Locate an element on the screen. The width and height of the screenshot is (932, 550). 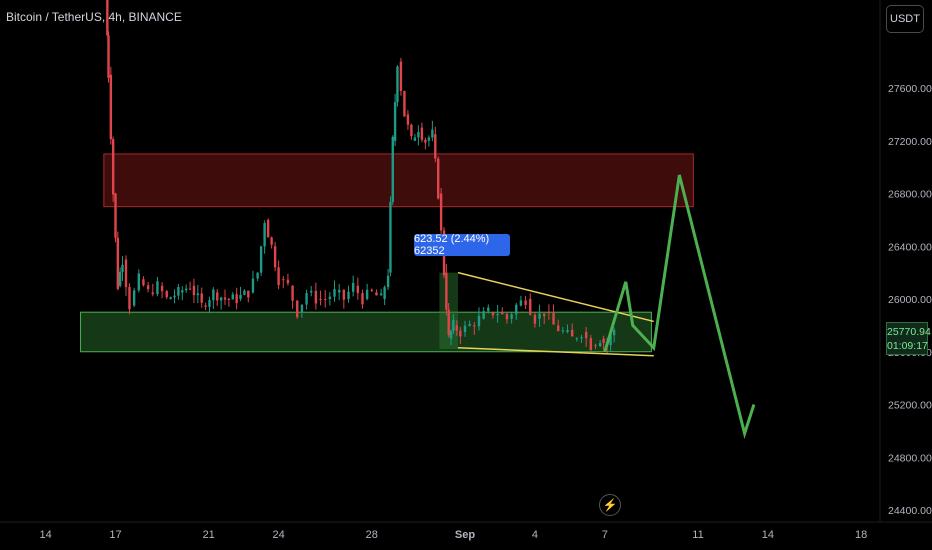
x-tick-label: 21 is located at coordinates (209, 535).